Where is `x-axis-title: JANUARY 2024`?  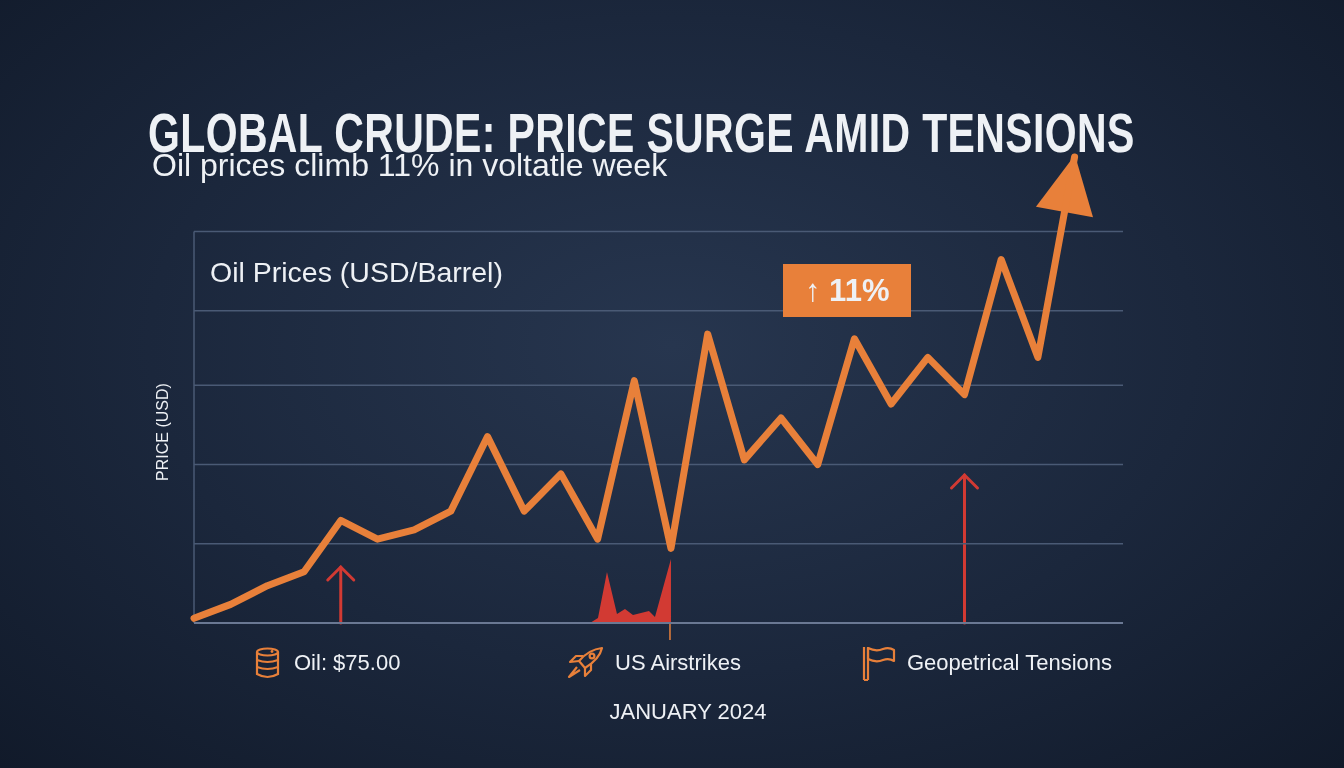 x-axis-title: JANUARY 2024 is located at coordinates (688, 711).